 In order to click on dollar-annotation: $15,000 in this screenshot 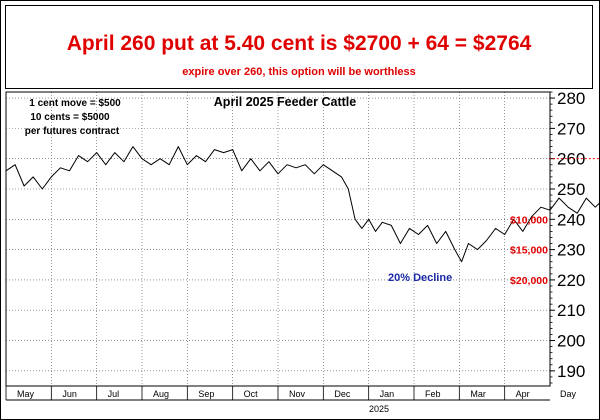, I will do `click(529, 251)`.